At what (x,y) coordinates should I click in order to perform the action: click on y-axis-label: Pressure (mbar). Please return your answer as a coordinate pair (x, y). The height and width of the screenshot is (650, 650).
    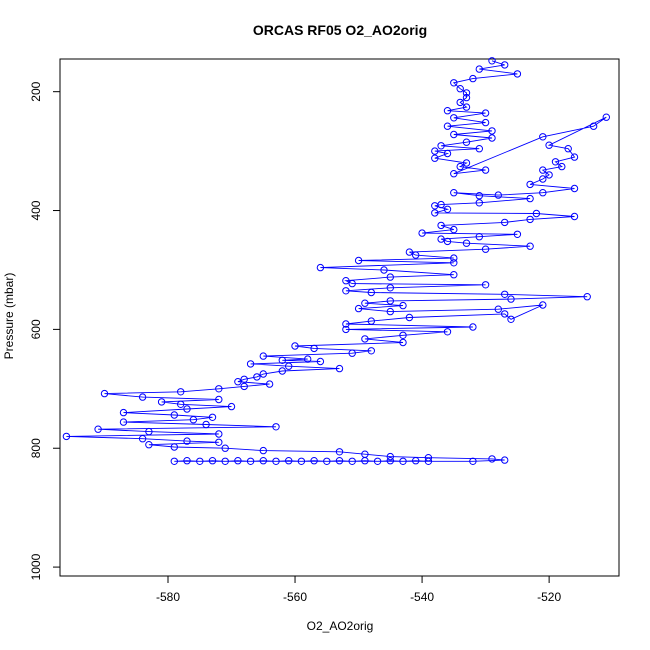
    Looking at the image, I should click on (9, 316).